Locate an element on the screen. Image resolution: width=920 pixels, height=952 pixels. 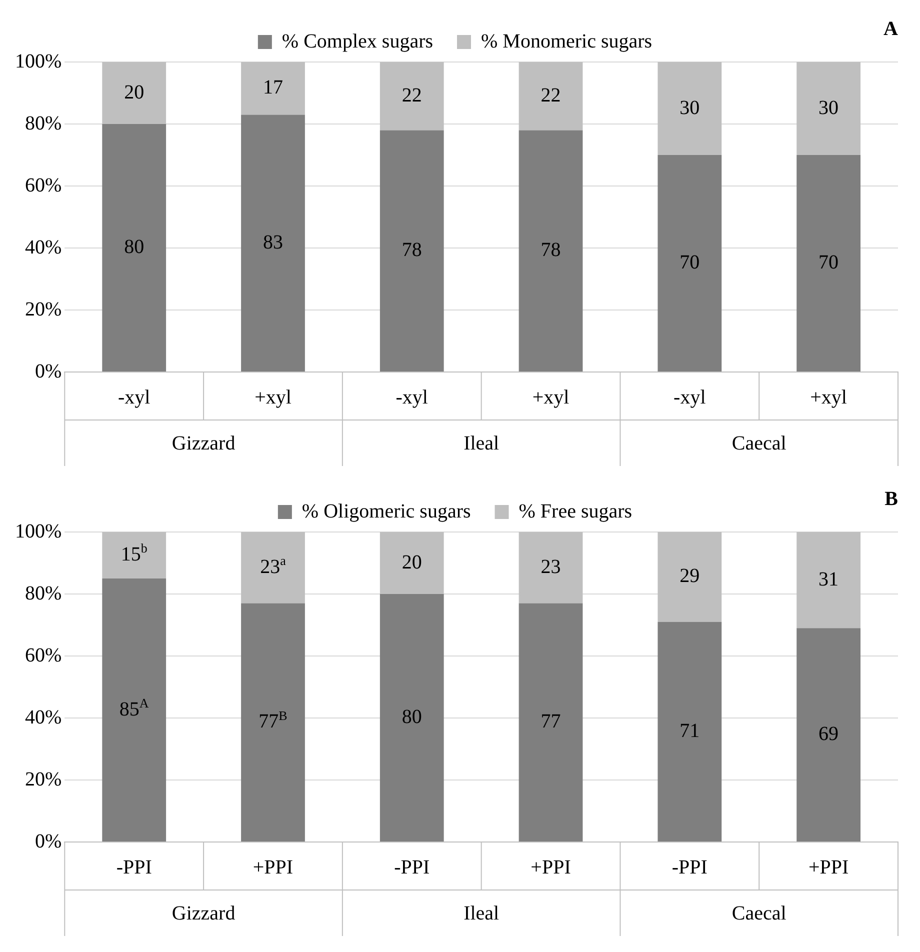
data-label: 77 is located at coordinates (550, 721).